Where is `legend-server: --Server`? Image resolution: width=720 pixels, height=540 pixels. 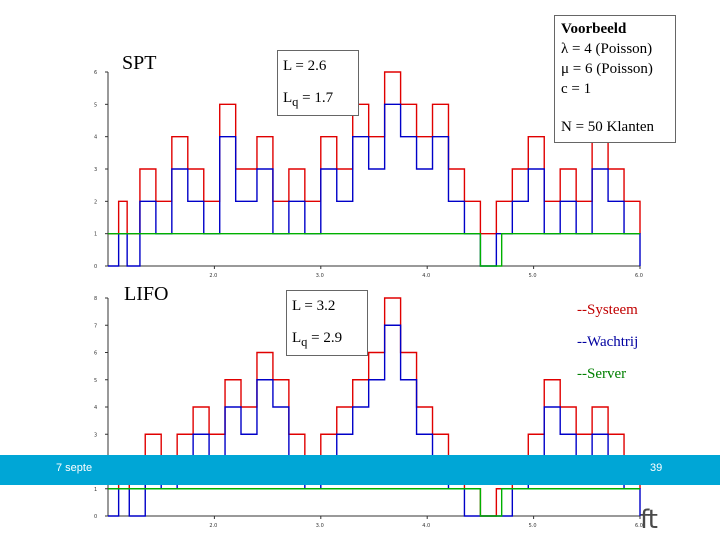
legend-server: --Server is located at coordinates (602, 374).